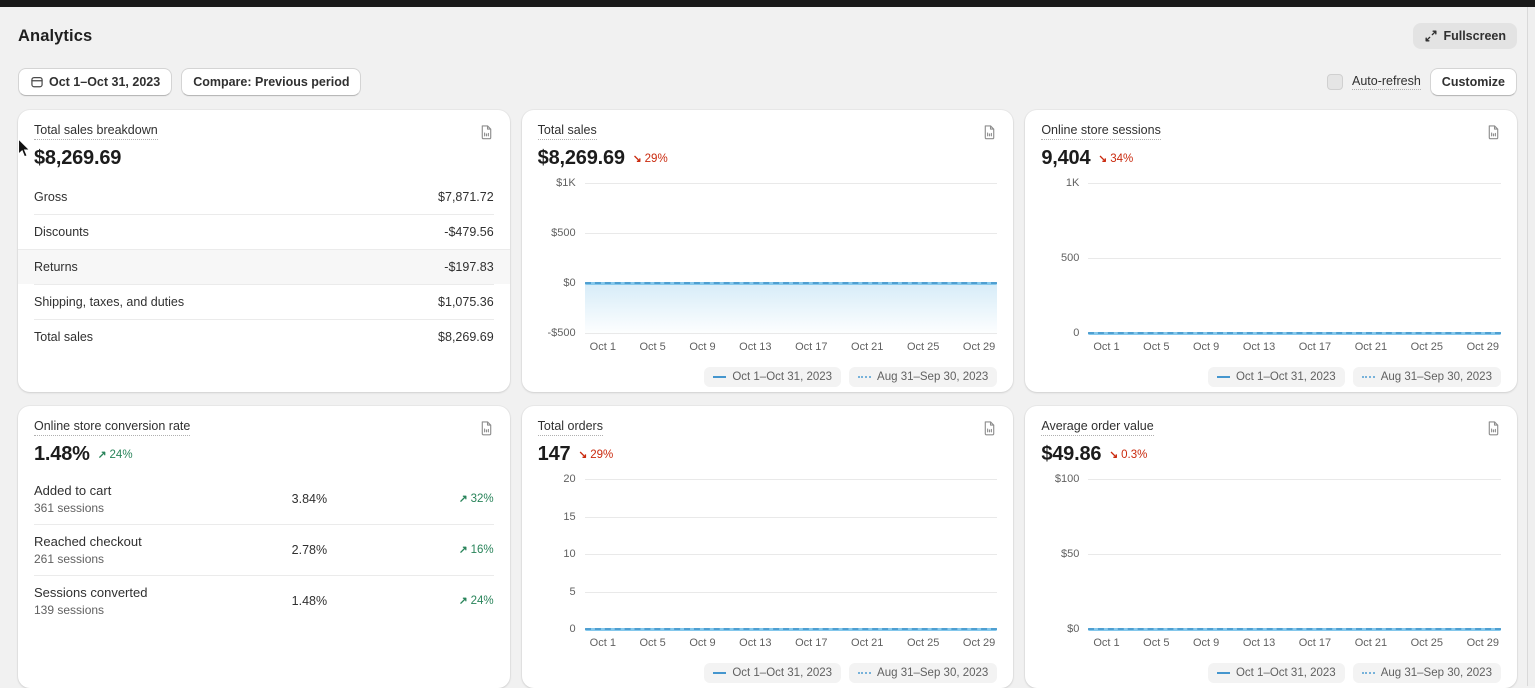 The image size is (1535, 688). I want to click on x-axis-label: Oct 1, so click(602, 347).